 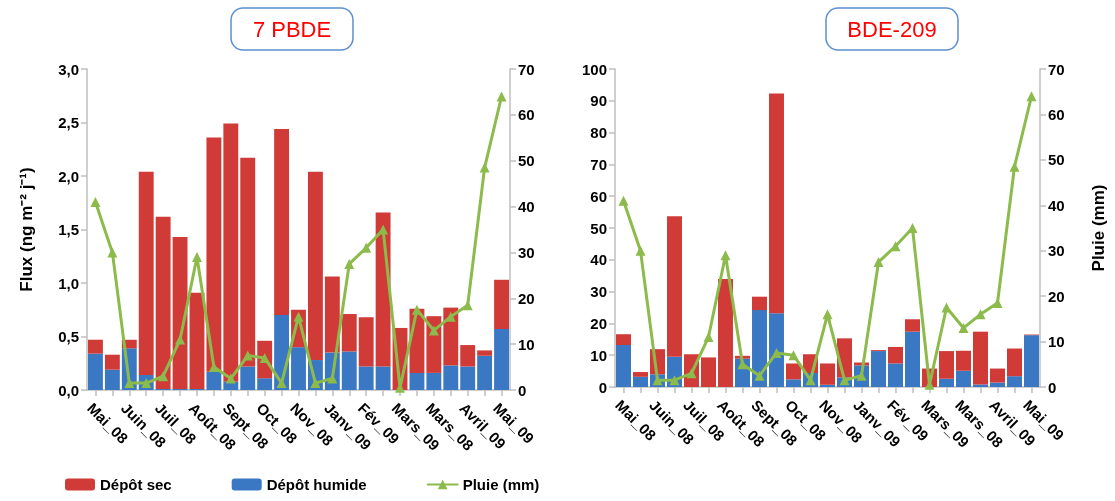 What do you see at coordinates (1056, 69) in the screenshot?
I see `y2-tick-label: 70` at bounding box center [1056, 69].